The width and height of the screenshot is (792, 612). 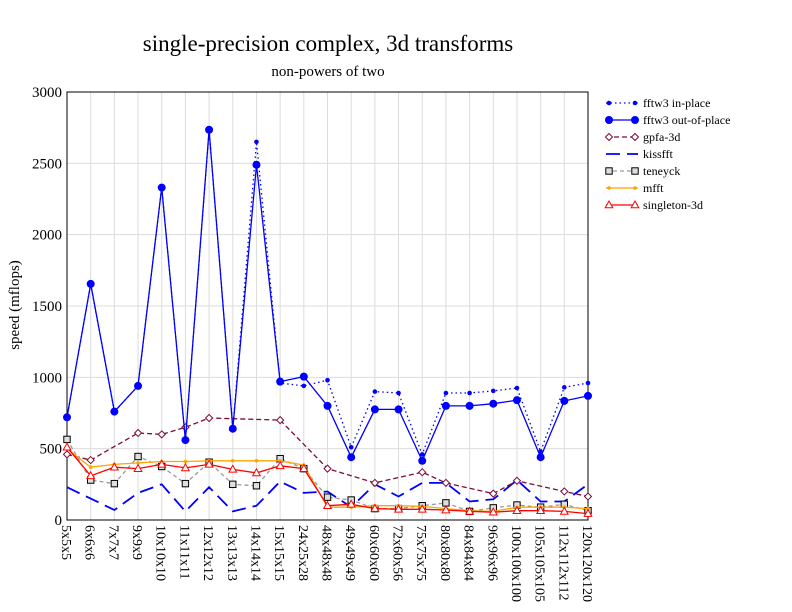 I want to click on legend-item: gpfa-3d, so click(x=642, y=137).